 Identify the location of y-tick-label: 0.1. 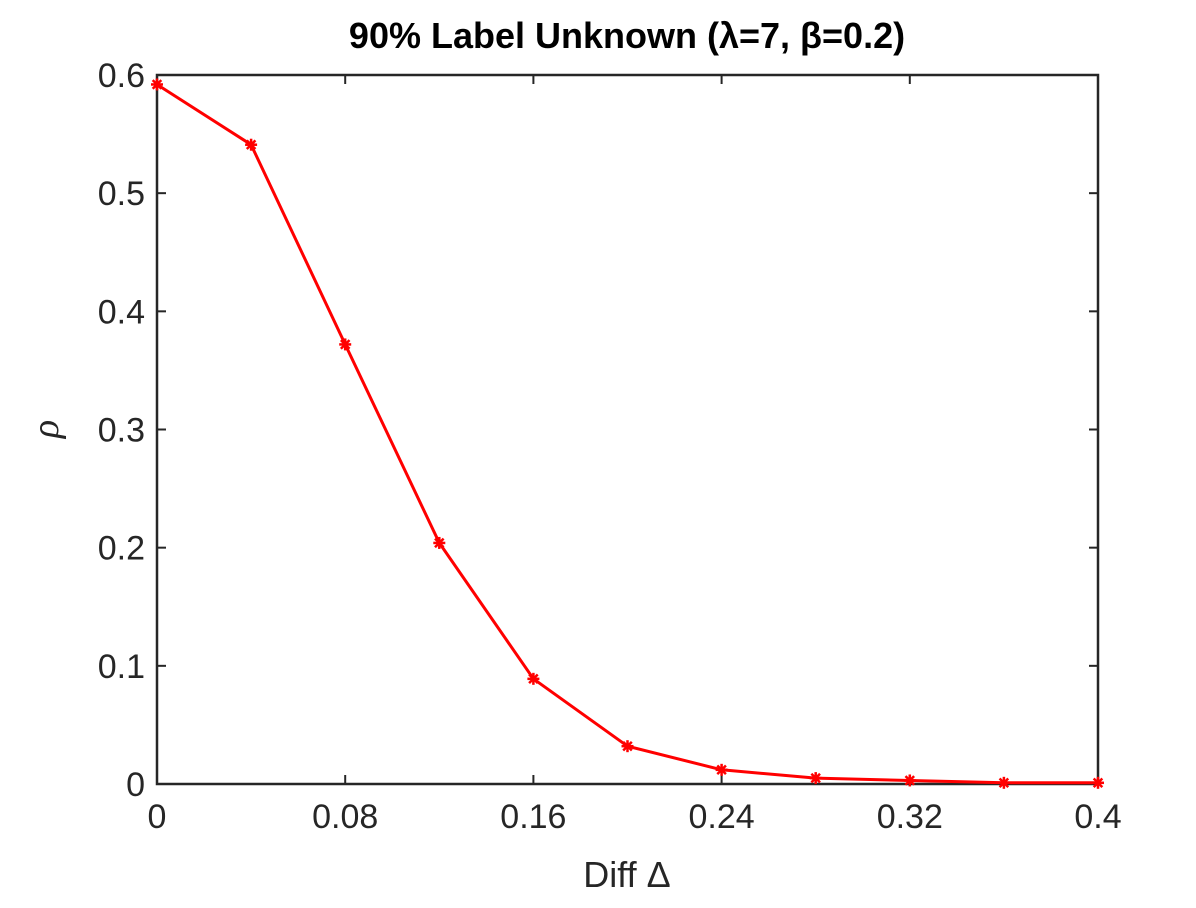
(121, 667).